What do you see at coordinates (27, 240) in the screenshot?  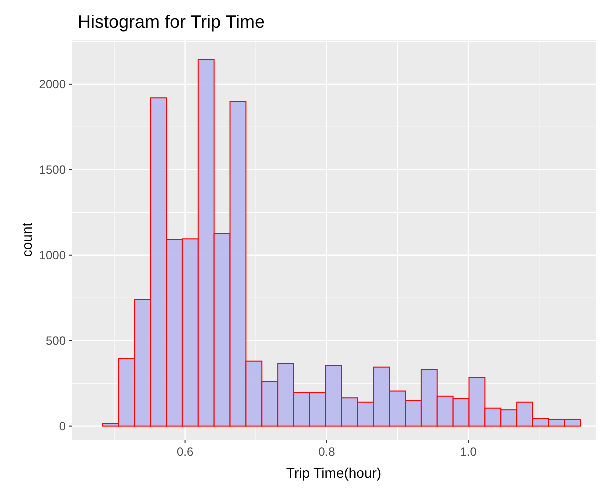 I see `y-axis-title: count` at bounding box center [27, 240].